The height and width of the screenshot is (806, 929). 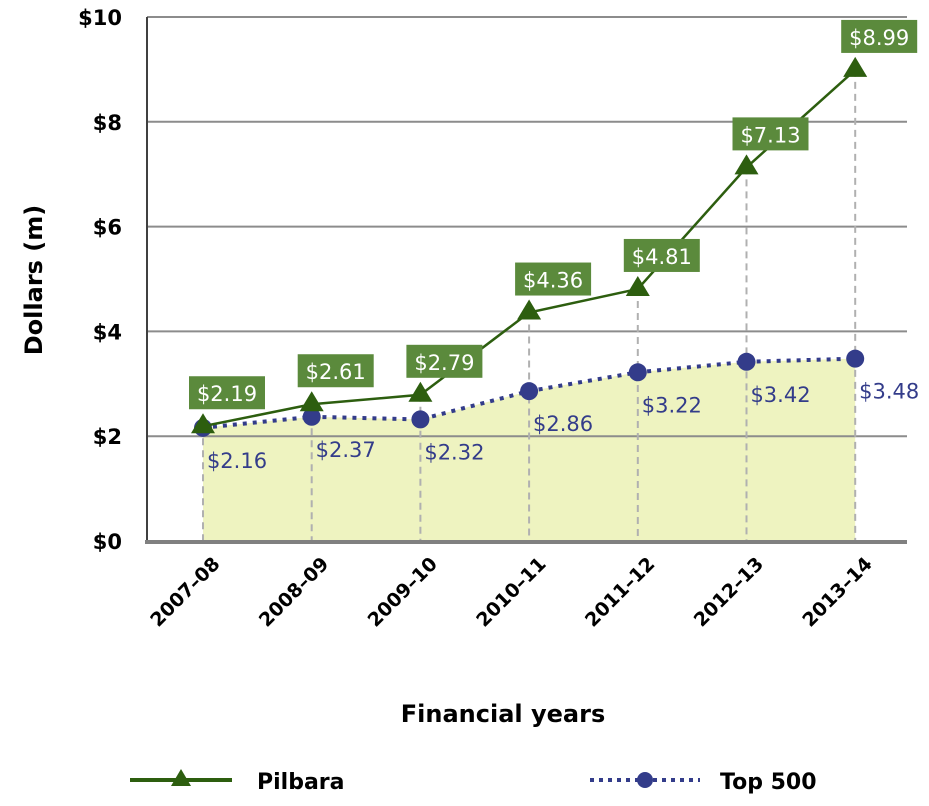 I want to click on y-tick-label: $6, so click(x=107, y=228).